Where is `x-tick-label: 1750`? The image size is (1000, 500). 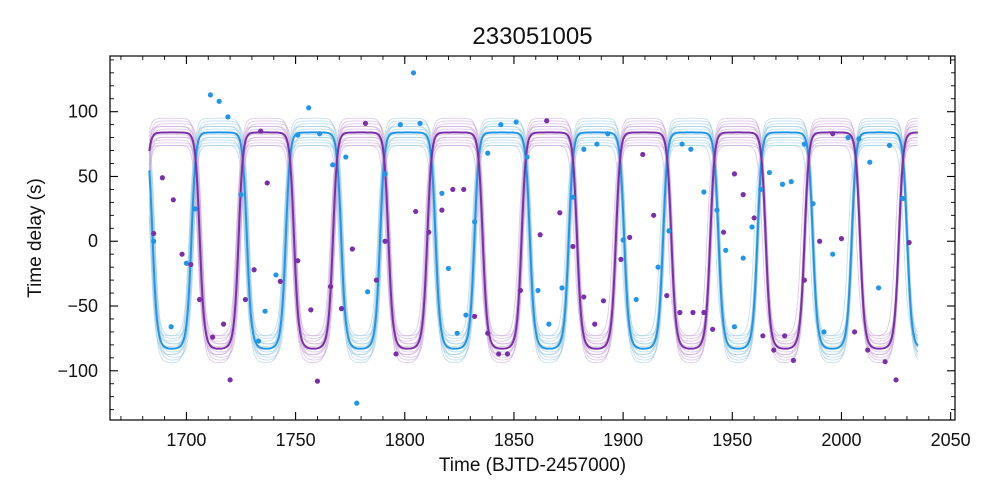 x-tick-label: 1750 is located at coordinates (296, 440).